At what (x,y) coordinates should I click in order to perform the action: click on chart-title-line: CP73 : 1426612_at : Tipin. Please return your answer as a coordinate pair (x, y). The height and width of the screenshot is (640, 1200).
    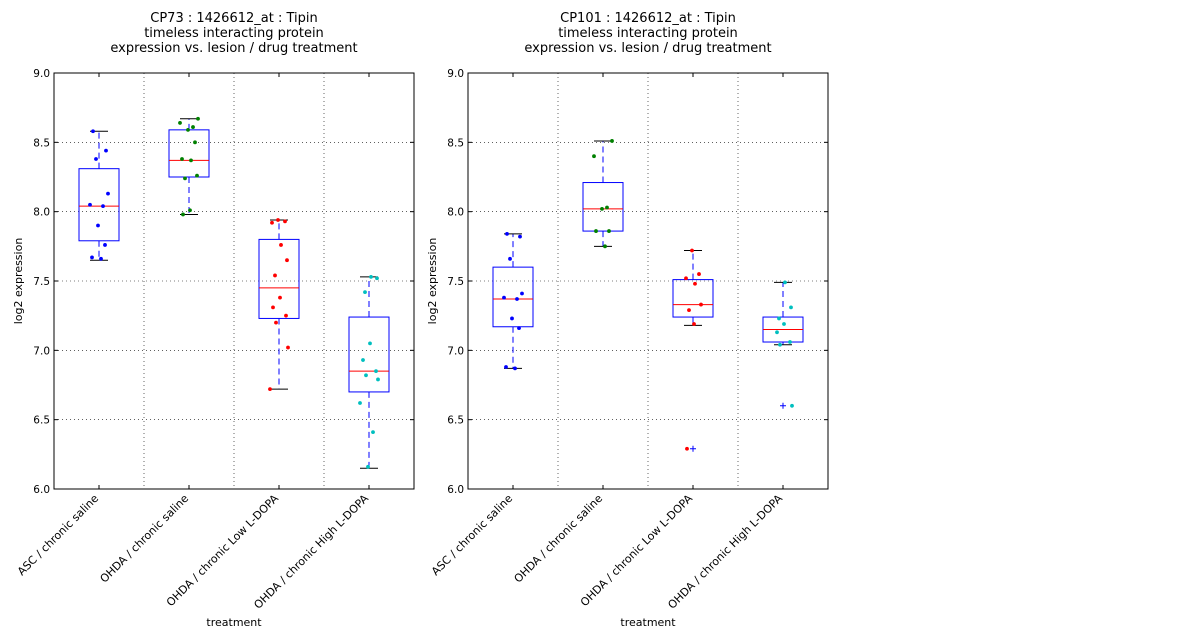
    Looking at the image, I should click on (233, 18).